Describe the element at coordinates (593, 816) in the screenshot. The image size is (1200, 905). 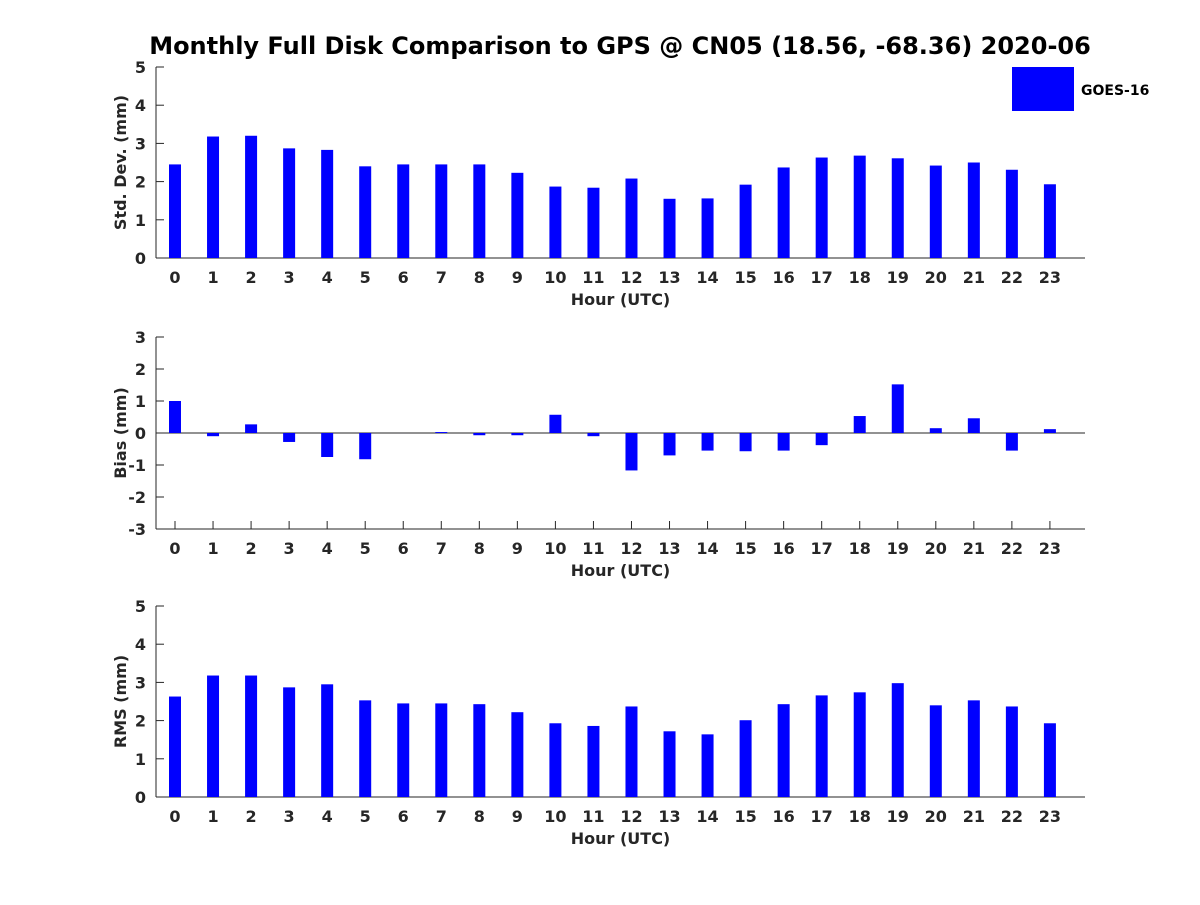
I see `rms-xtick-label: 11` at that location.